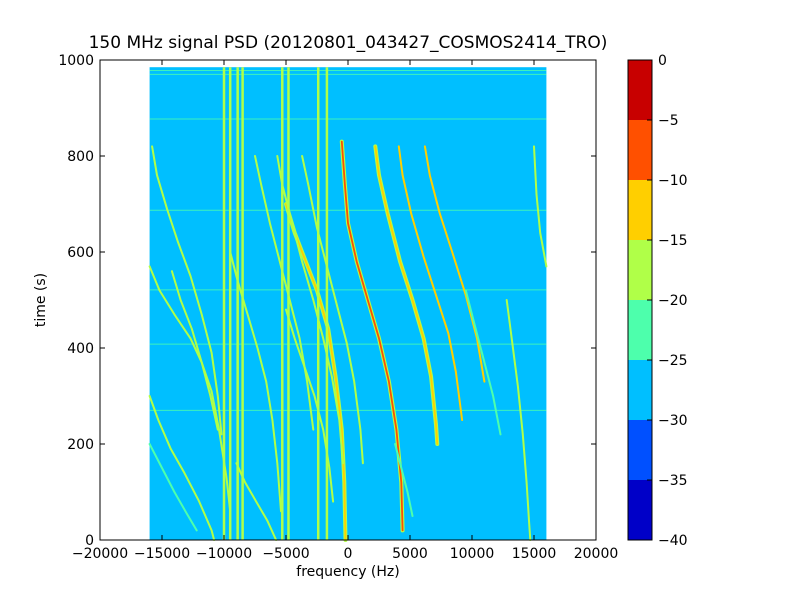 This screenshot has height=600, width=800. I want to click on colorbar-tick-label: −35, so click(673, 481).